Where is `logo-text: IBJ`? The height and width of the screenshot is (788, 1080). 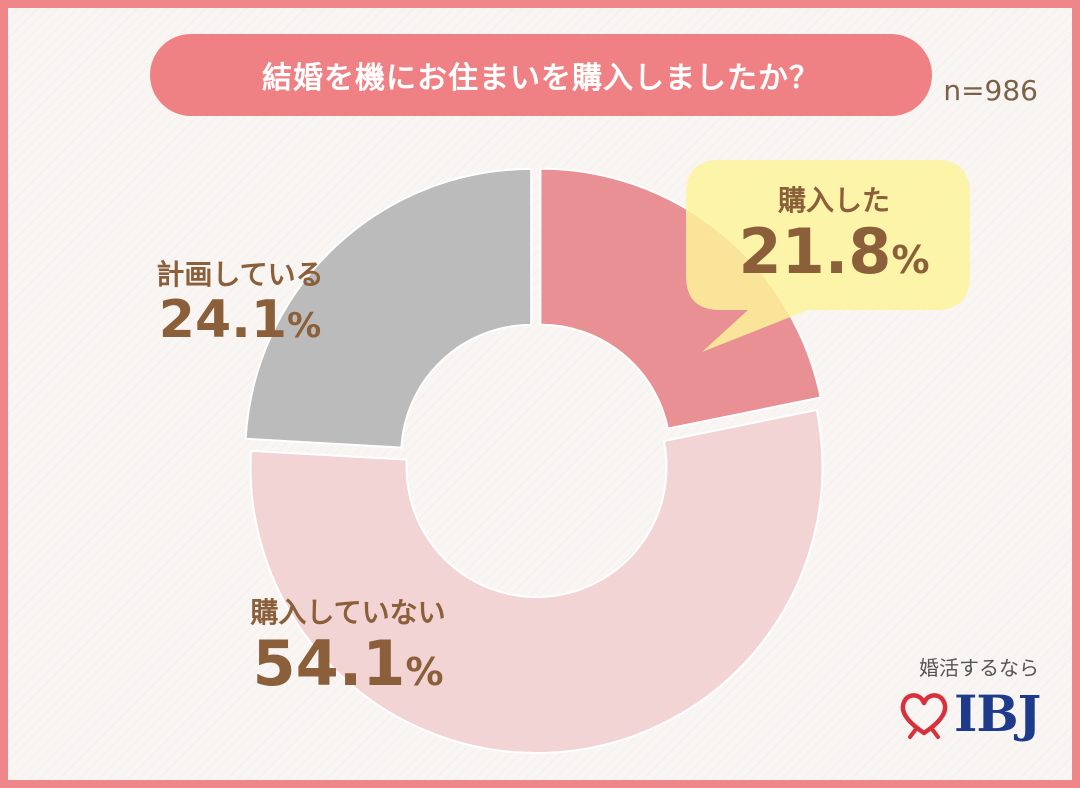
logo-text: IBJ is located at coordinates (997, 713).